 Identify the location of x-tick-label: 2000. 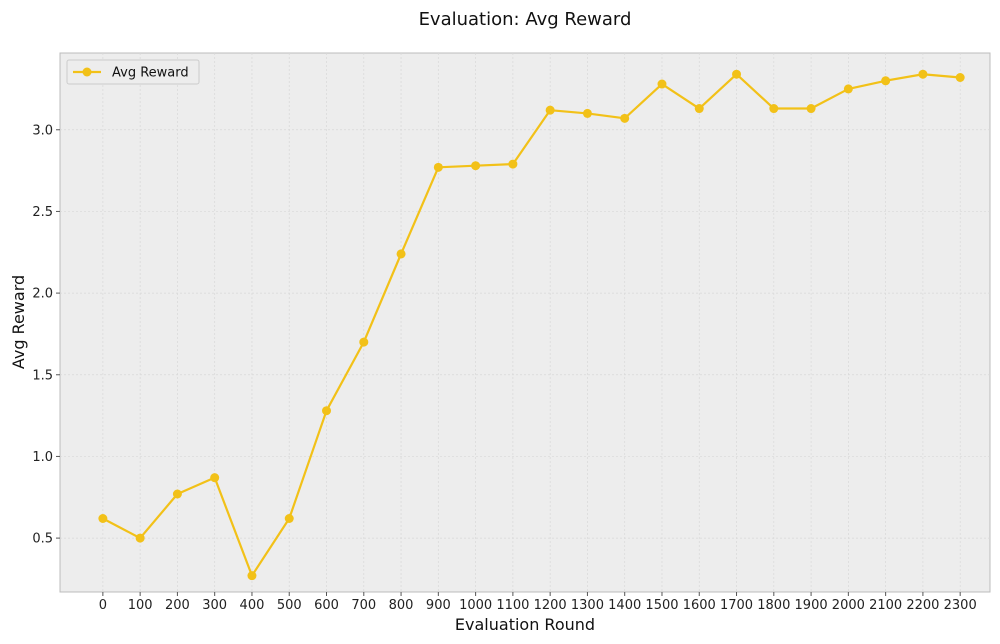
(848, 605).